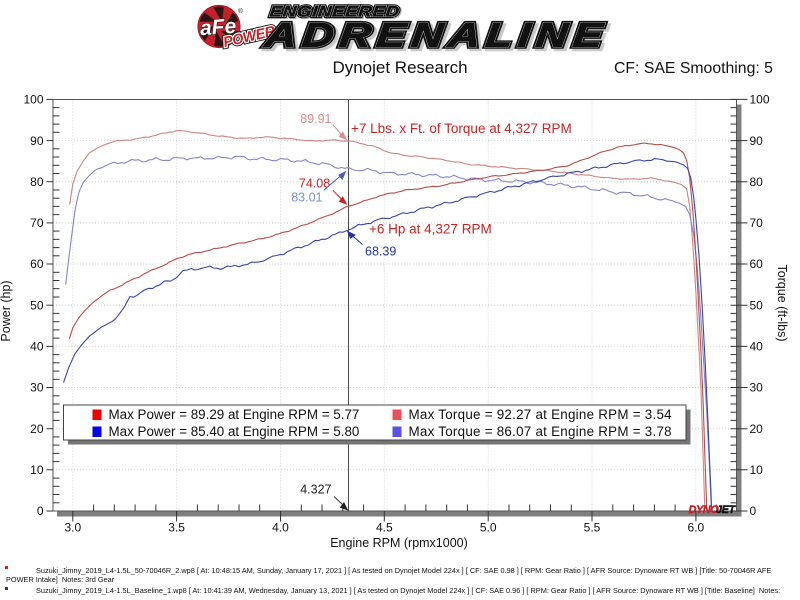 This screenshot has height=600, width=800. Describe the element at coordinates (399, 67) in the screenshot. I see `svg-text: Dynojet Research` at that location.